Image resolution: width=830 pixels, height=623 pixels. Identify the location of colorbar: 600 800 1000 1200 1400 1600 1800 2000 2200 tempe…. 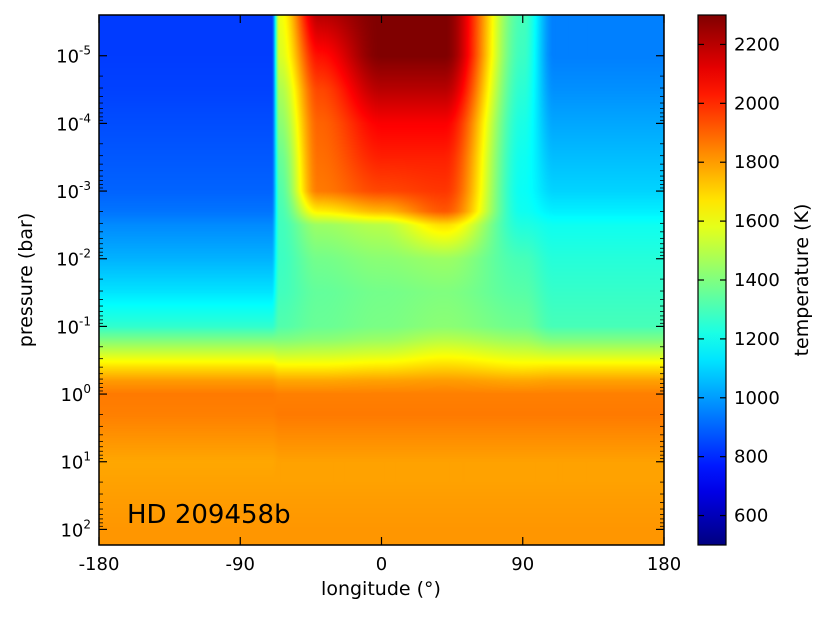
(755, 280).